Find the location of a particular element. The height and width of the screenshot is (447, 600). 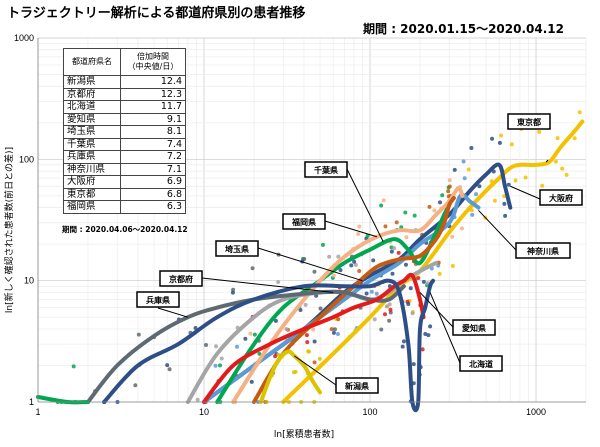

header-pref: 都道府県名 is located at coordinates (92, 62).